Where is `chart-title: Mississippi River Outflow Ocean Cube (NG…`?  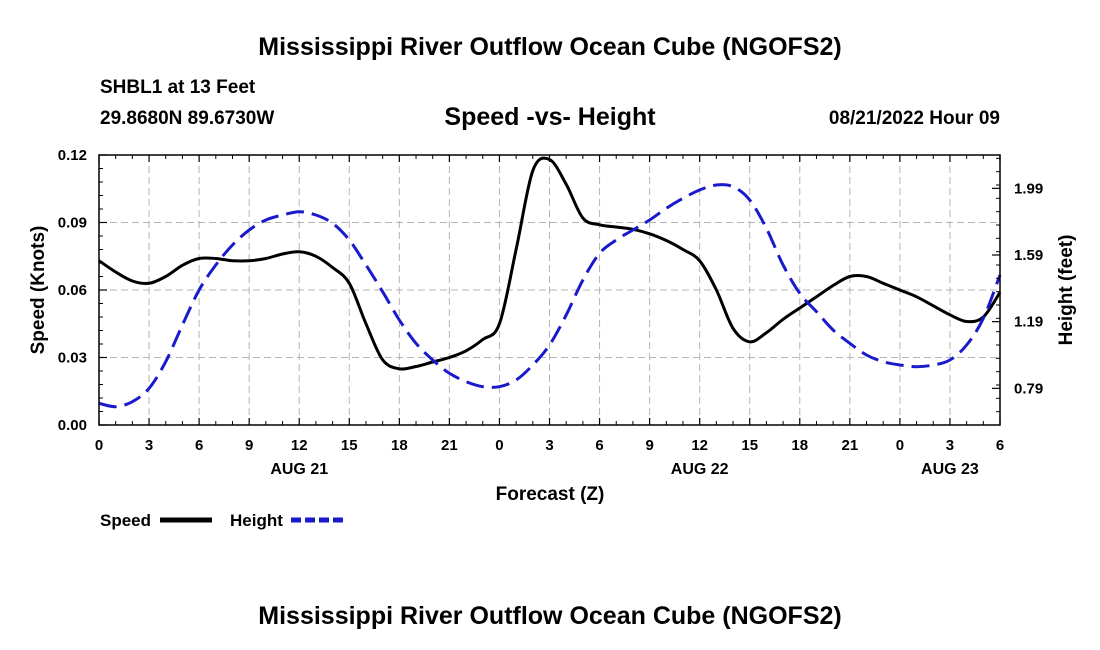 chart-title: Mississippi River Outflow Ocean Cube (NG… is located at coordinates (549, 47).